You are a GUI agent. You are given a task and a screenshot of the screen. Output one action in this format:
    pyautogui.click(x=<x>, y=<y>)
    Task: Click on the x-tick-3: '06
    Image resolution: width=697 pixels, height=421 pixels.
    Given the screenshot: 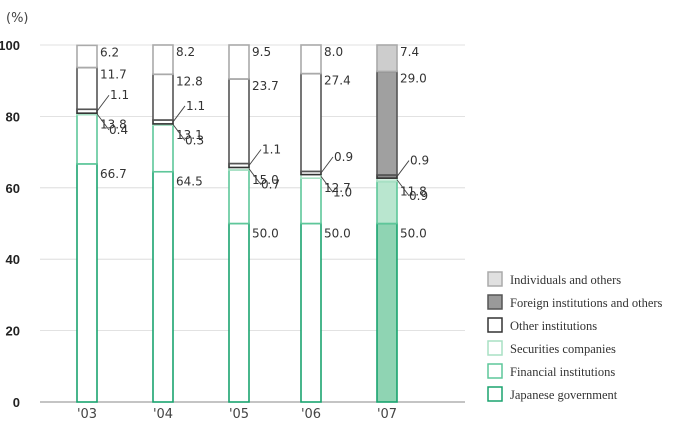 What is the action you would take?
    pyautogui.click(x=311, y=414)
    